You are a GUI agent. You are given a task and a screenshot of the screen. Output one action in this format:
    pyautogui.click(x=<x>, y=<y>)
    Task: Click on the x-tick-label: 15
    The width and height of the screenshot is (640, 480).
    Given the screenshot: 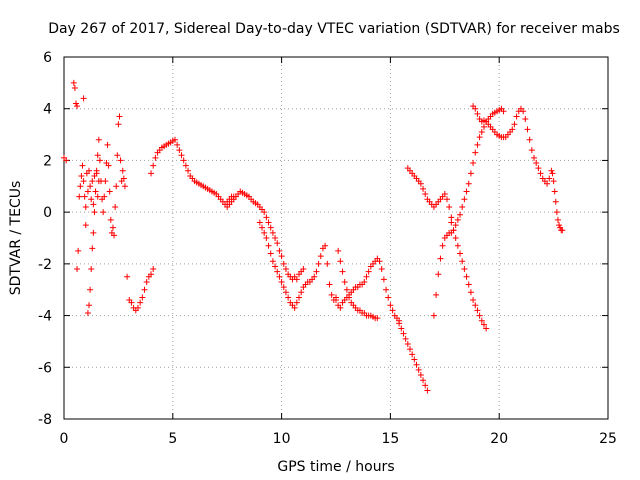 What is the action you would take?
    pyautogui.click(x=390, y=439)
    